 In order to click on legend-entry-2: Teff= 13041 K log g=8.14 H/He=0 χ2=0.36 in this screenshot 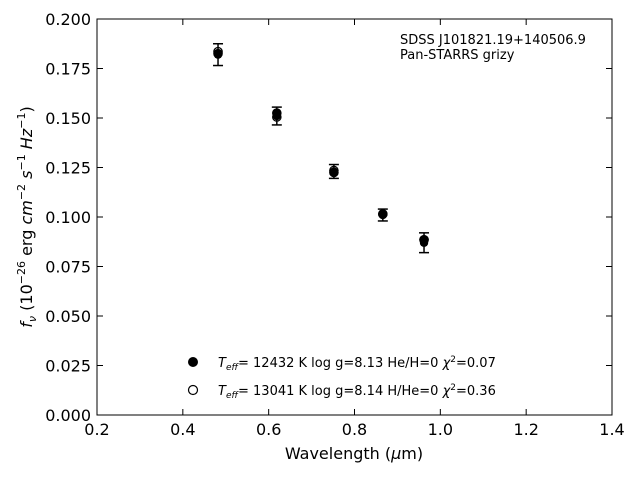, I will do `click(357, 392)`.